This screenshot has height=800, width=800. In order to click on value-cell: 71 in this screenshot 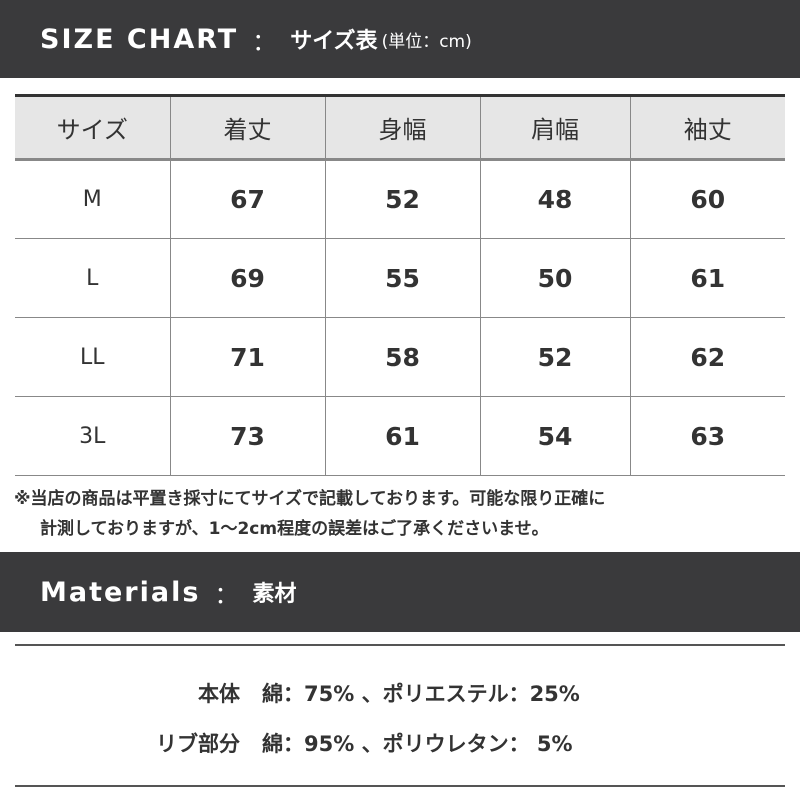, I will do `click(247, 357)`.